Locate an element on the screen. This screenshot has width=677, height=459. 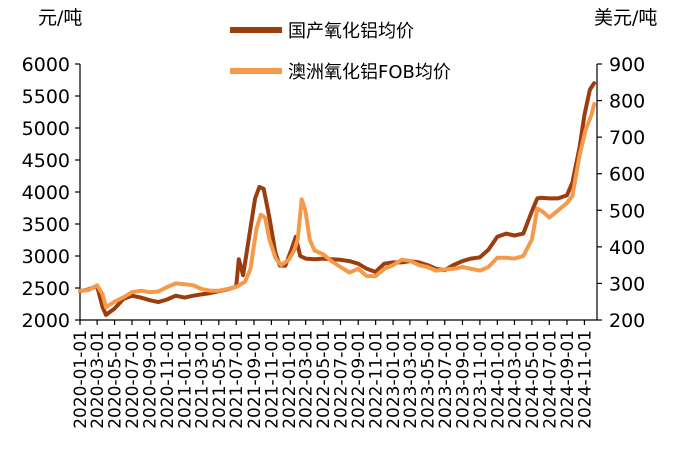
x-tick-label: 2023-01-01 is located at coordinates (394, 379).